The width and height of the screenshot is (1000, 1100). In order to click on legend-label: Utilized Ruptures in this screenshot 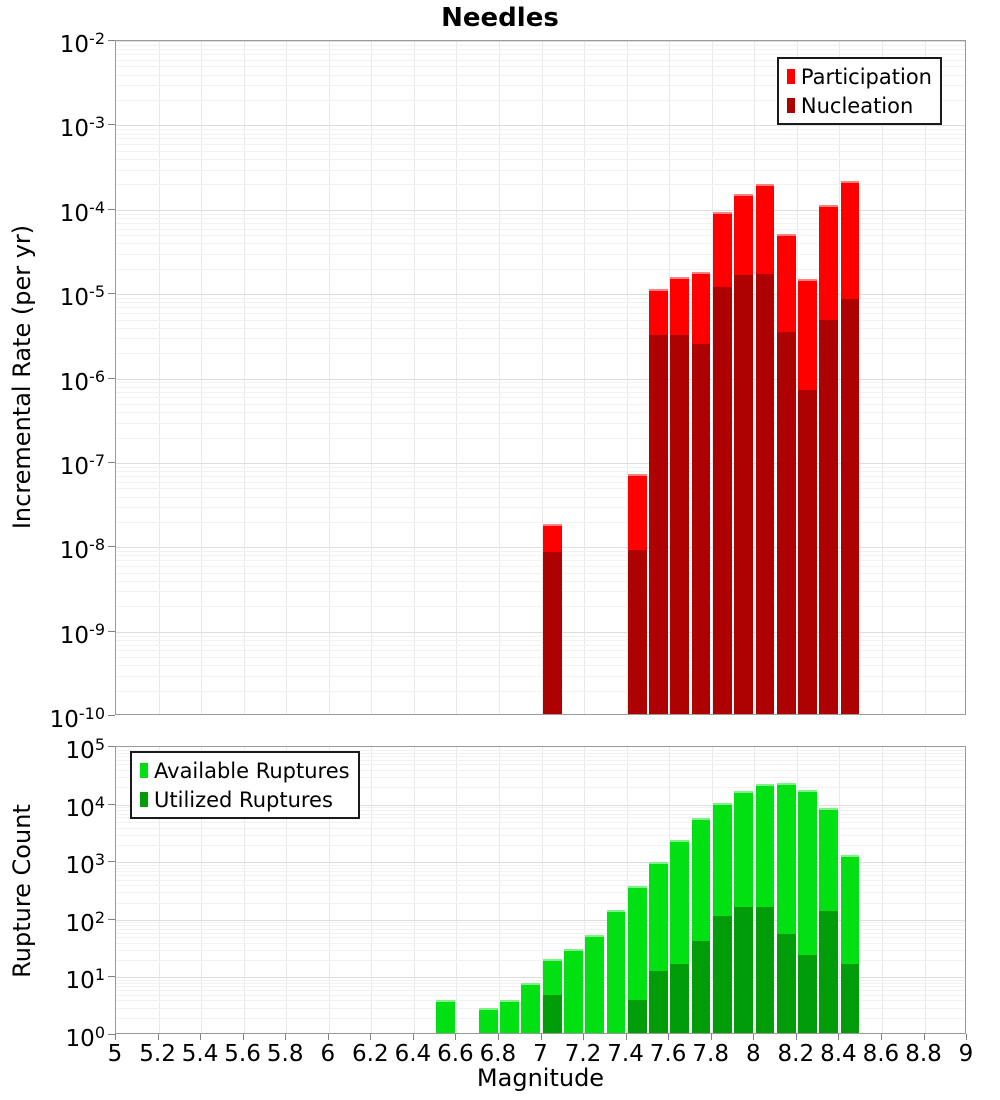, I will do `click(243, 799)`.